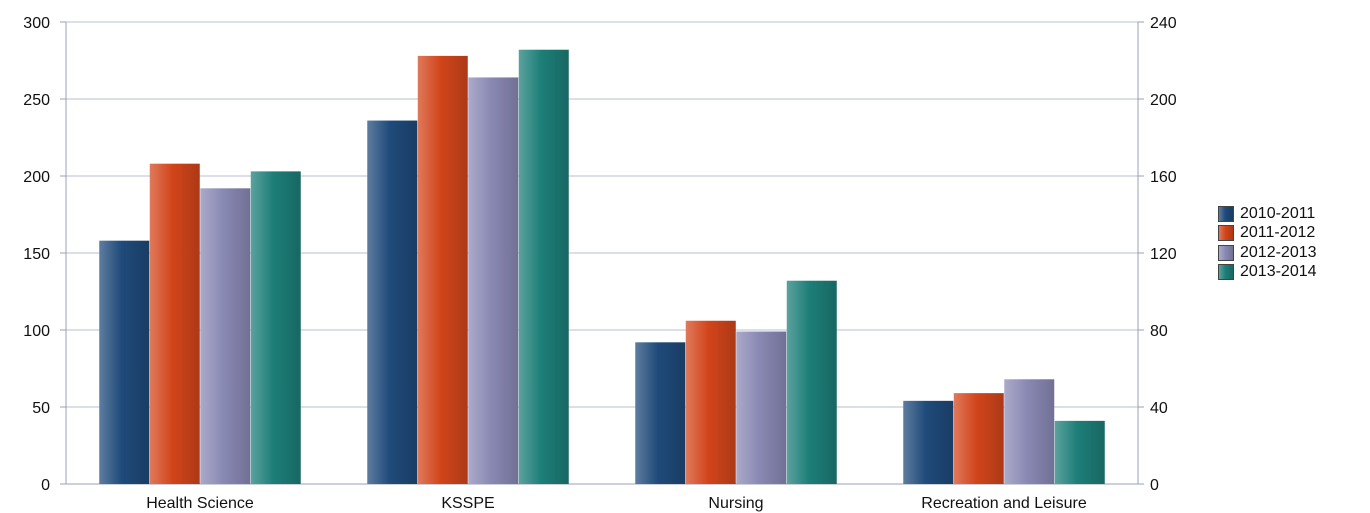 The width and height of the screenshot is (1370, 513). I want to click on bar-health-science-2012-2013, so click(225, 336).